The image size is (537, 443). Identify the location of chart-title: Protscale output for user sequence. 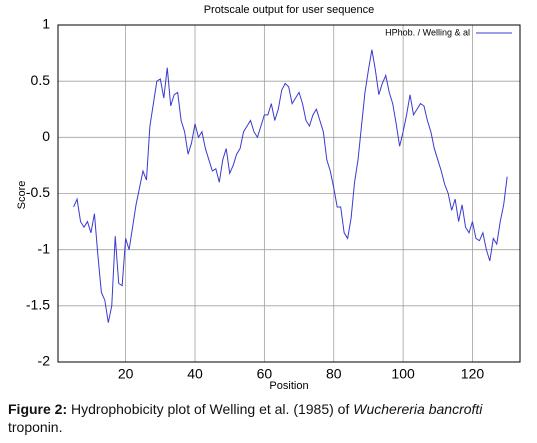
(289, 10).